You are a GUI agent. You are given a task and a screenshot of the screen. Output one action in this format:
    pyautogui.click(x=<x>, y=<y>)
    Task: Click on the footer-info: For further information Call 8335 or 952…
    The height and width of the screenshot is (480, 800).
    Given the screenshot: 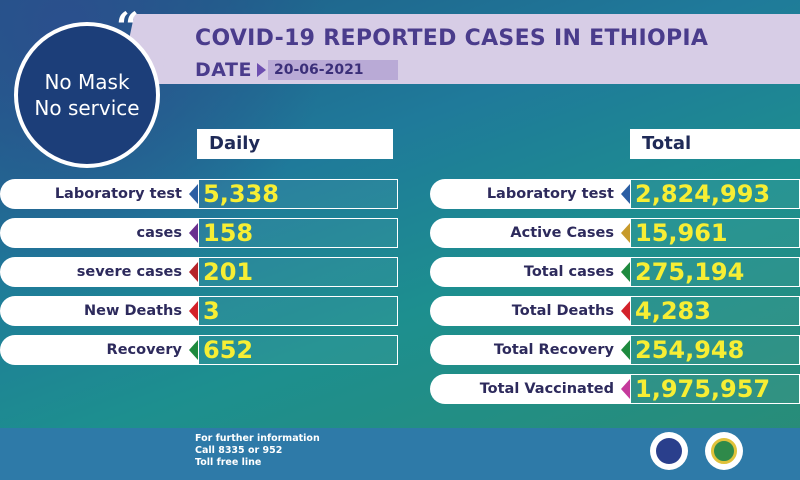 What is the action you would take?
    pyautogui.click(x=257, y=451)
    